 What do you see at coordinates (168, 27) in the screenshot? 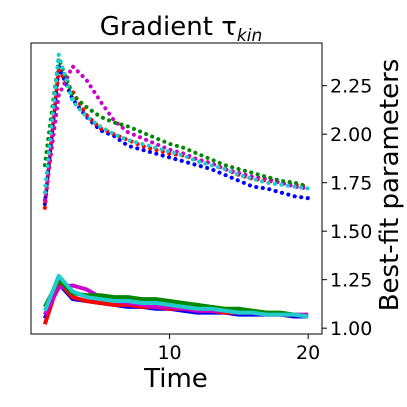
I see `chart-title-main: Gradient τ` at bounding box center [168, 27].